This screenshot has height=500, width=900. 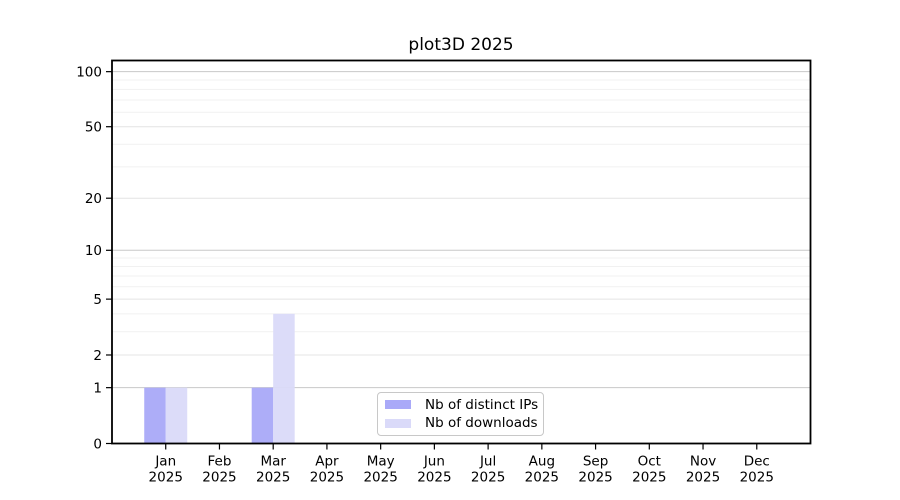 I want to click on legend-swatch-downloads, so click(x=398, y=423).